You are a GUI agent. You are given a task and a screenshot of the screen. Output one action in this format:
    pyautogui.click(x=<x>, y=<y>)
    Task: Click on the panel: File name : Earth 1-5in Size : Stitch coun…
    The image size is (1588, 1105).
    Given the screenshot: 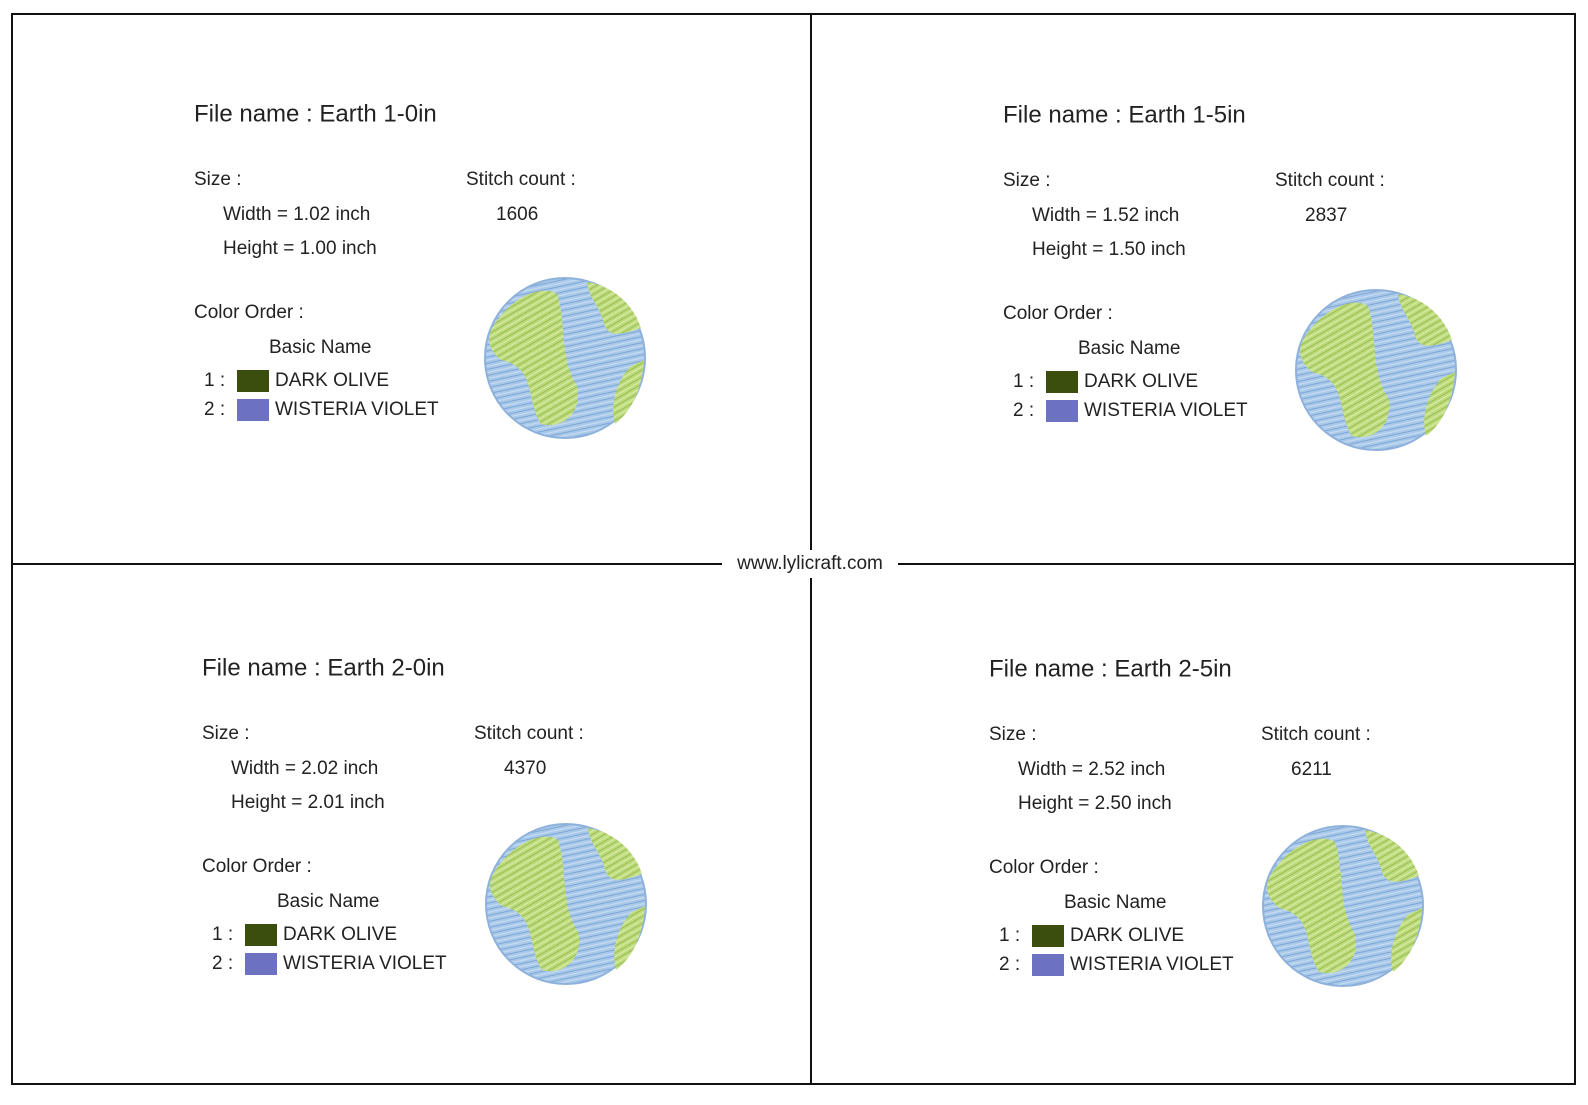 What is the action you would take?
    pyautogui.click(x=1230, y=276)
    